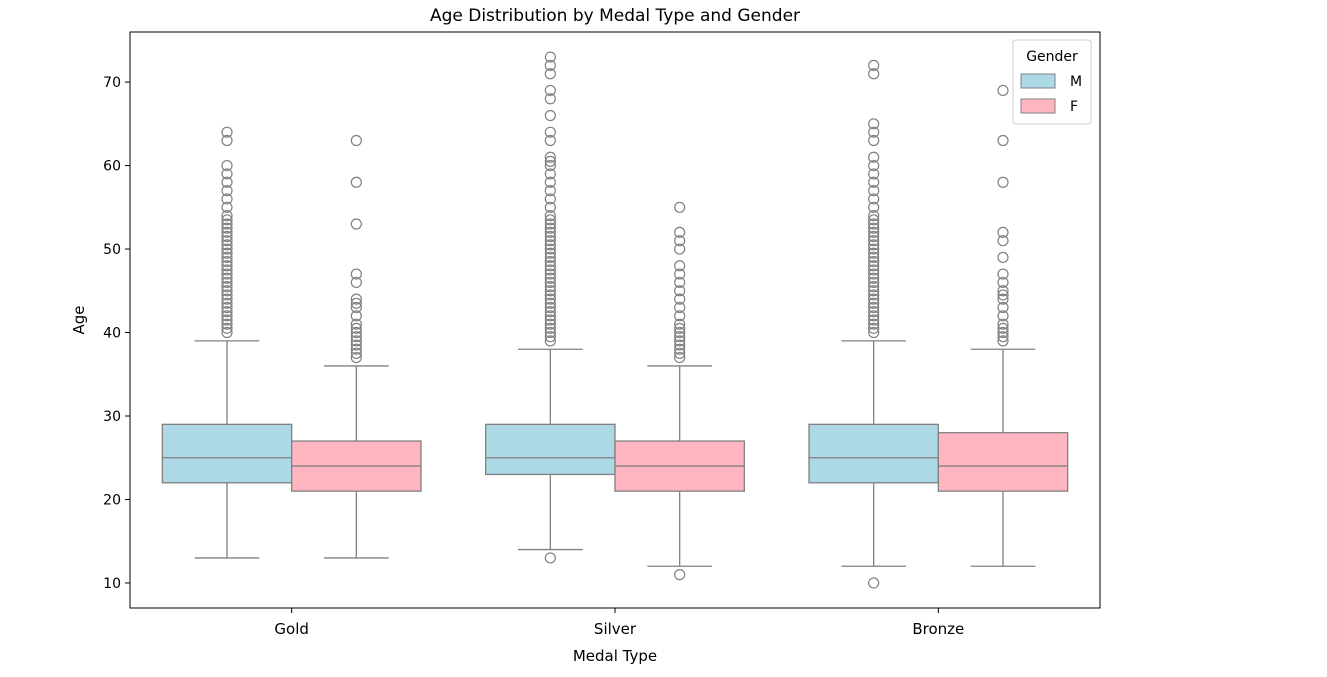 The height and width of the screenshot is (677, 1327). What do you see at coordinates (291, 629) in the screenshot?
I see `x-tick-label: Gold` at bounding box center [291, 629].